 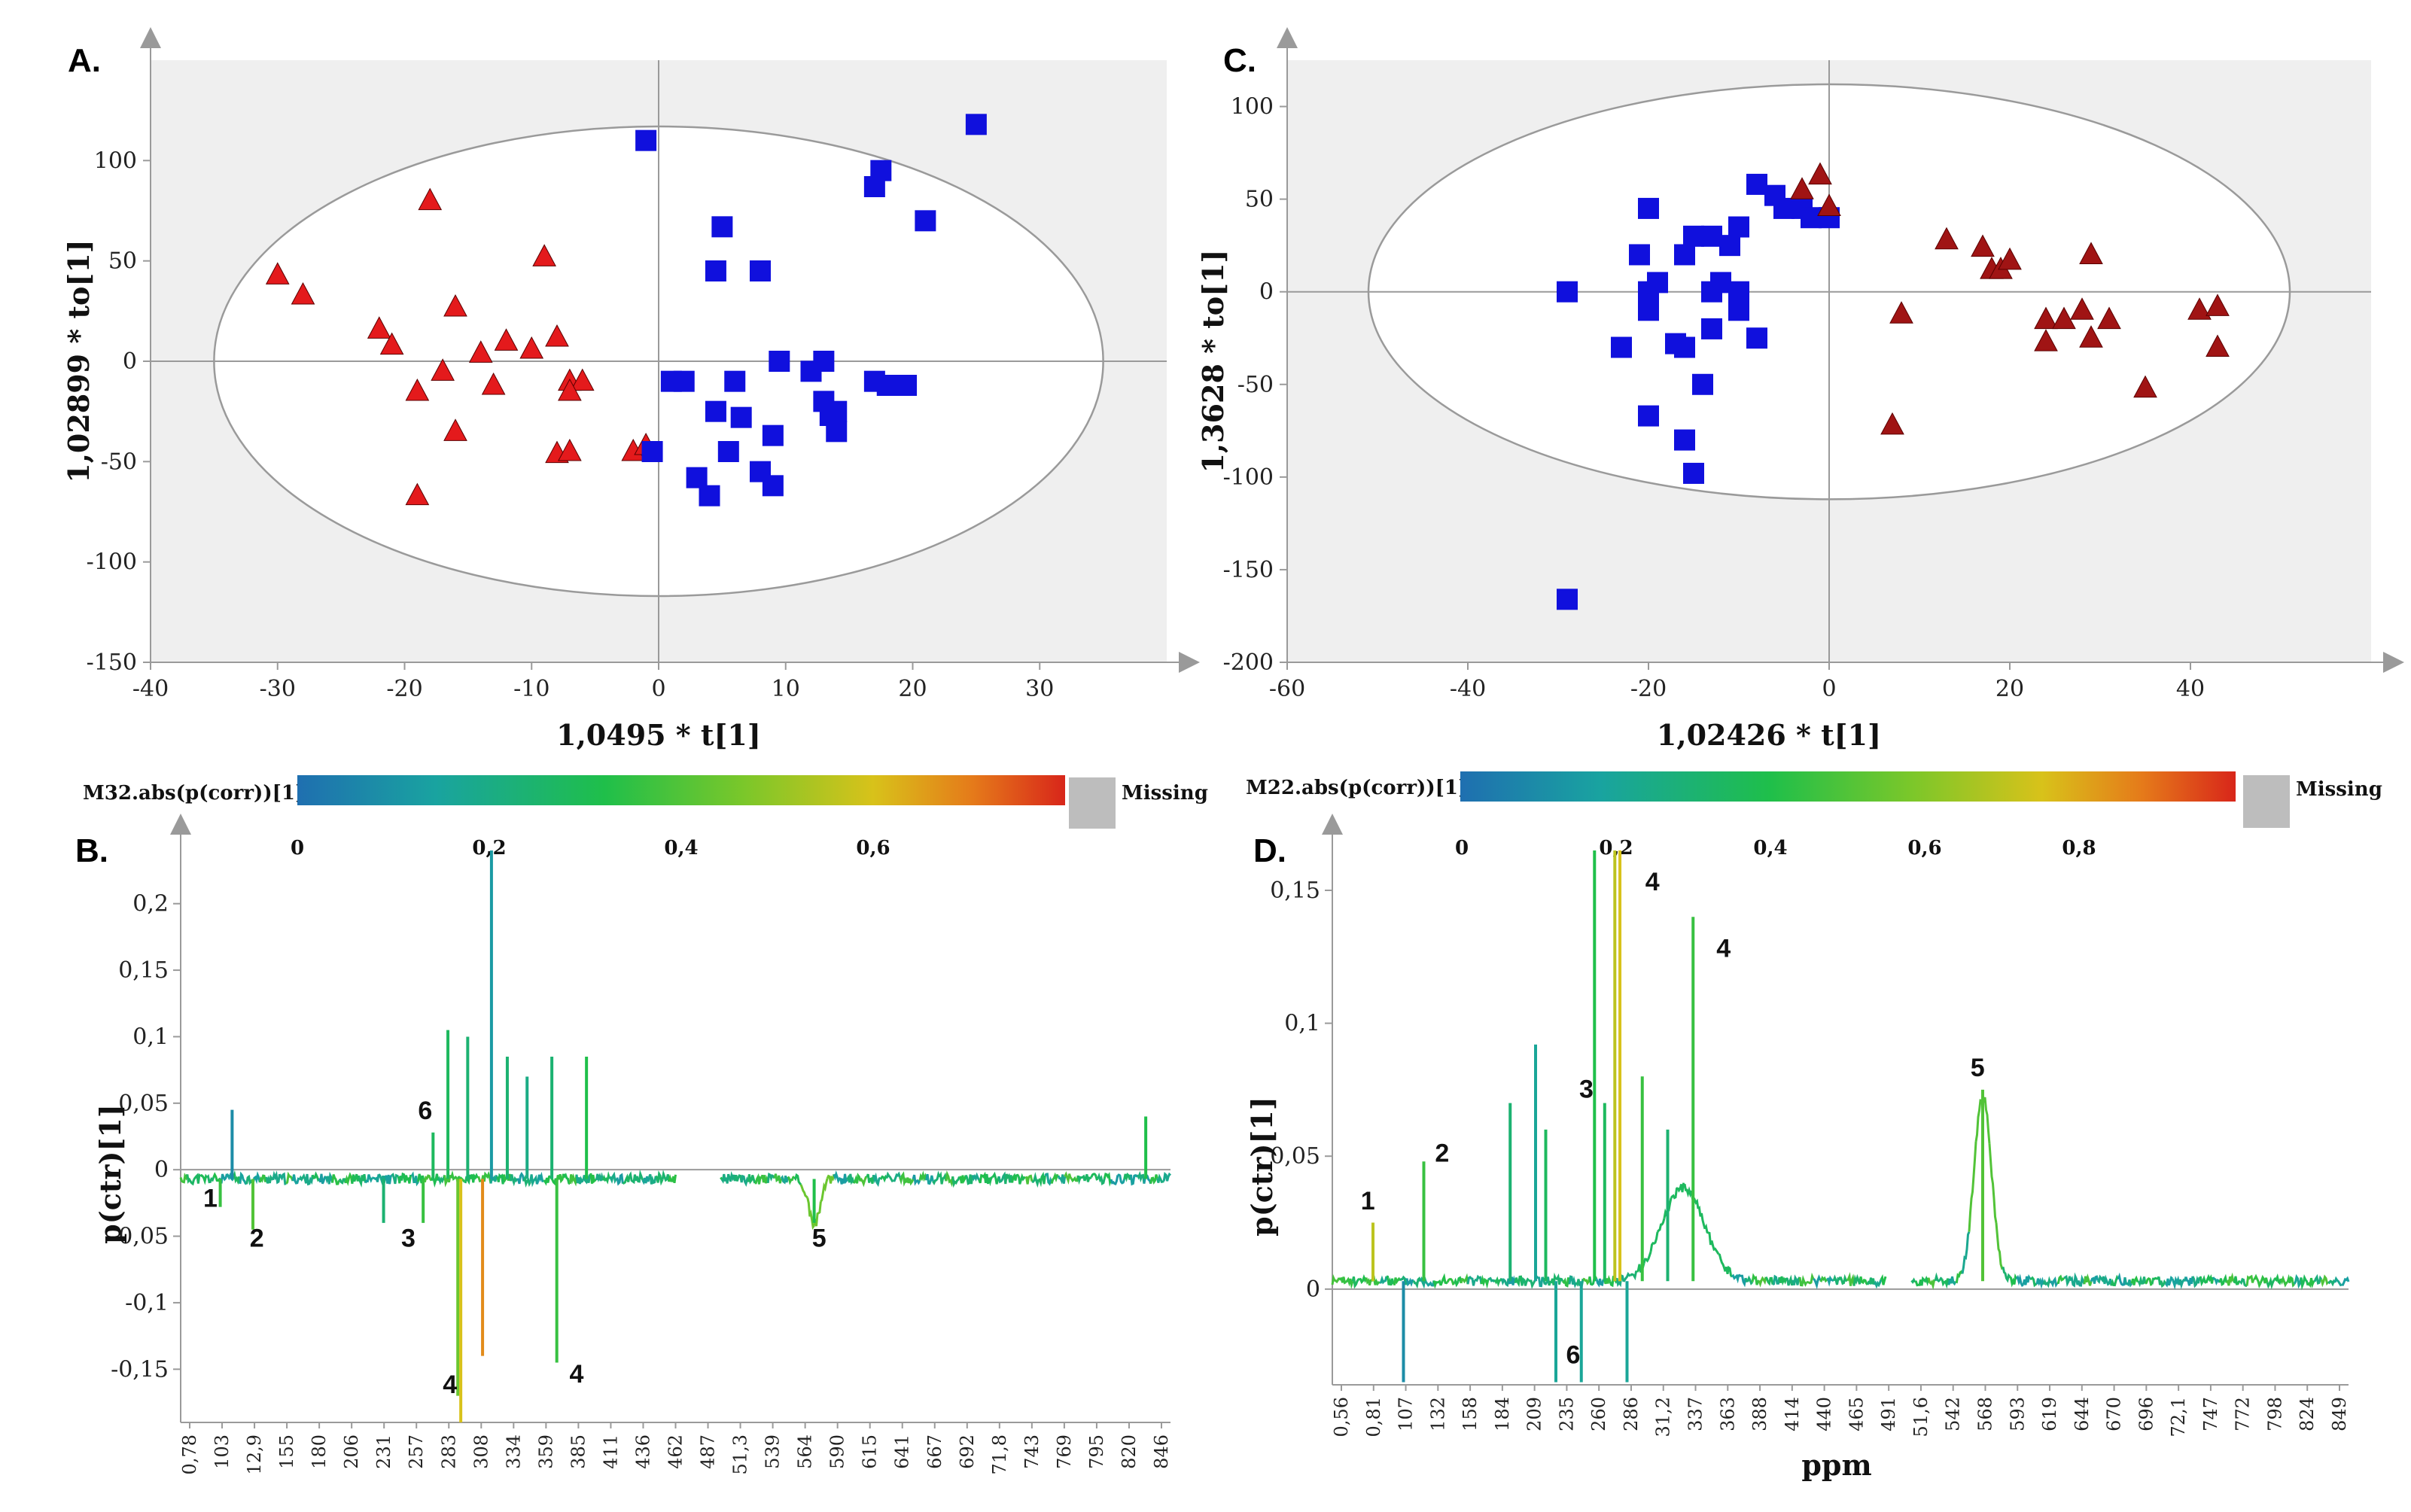 What do you see at coordinates (1534, 1414) in the screenshot?
I see `x-tick-label: 209` at bounding box center [1534, 1414].